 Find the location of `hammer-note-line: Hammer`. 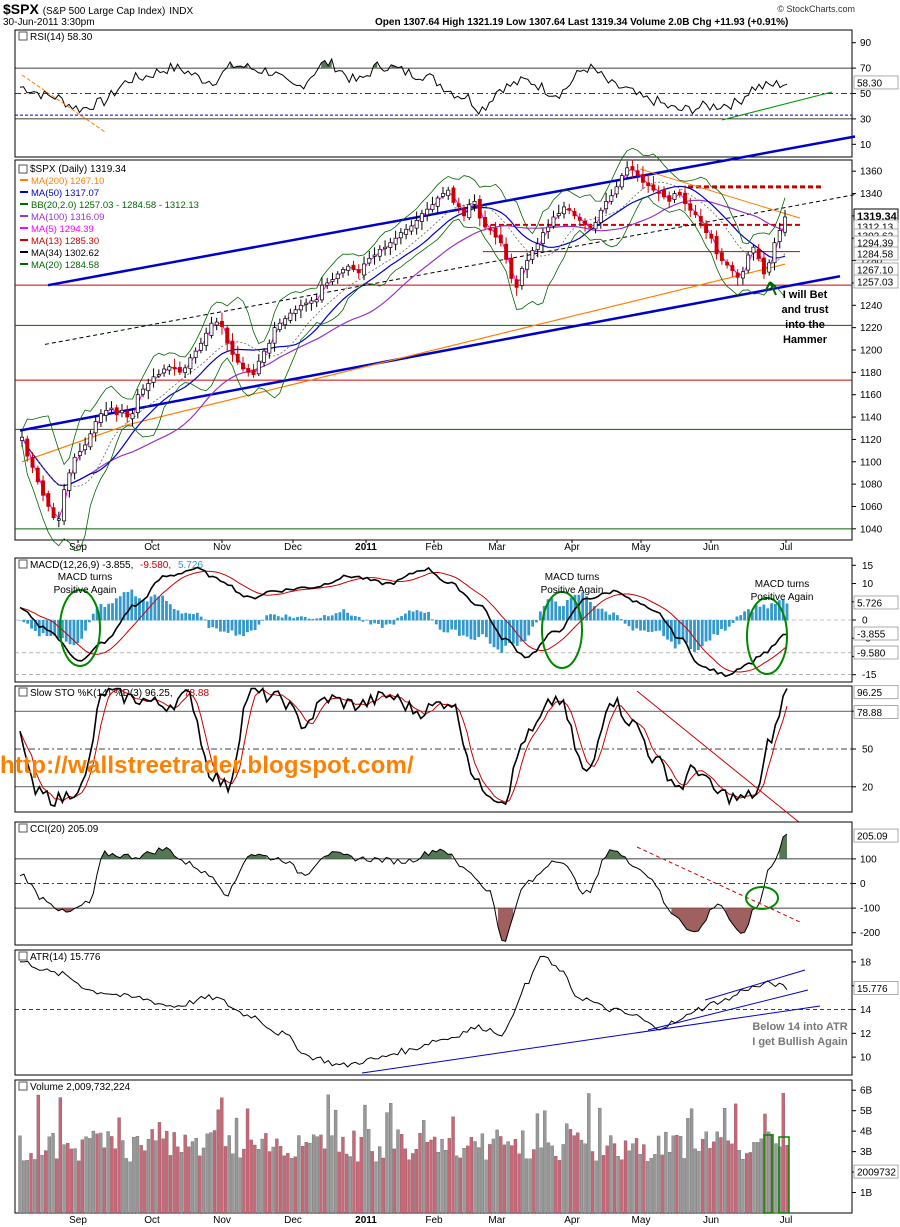

hammer-note-line: Hammer is located at coordinates (805, 340).